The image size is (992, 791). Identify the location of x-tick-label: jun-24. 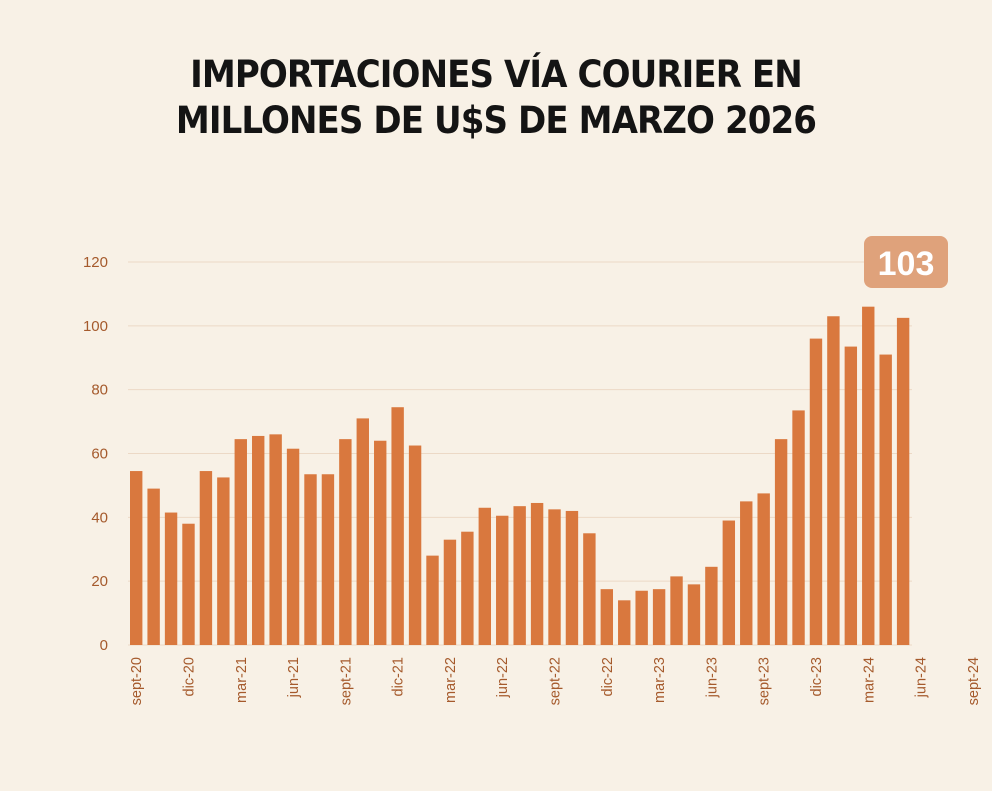
(922, 677).